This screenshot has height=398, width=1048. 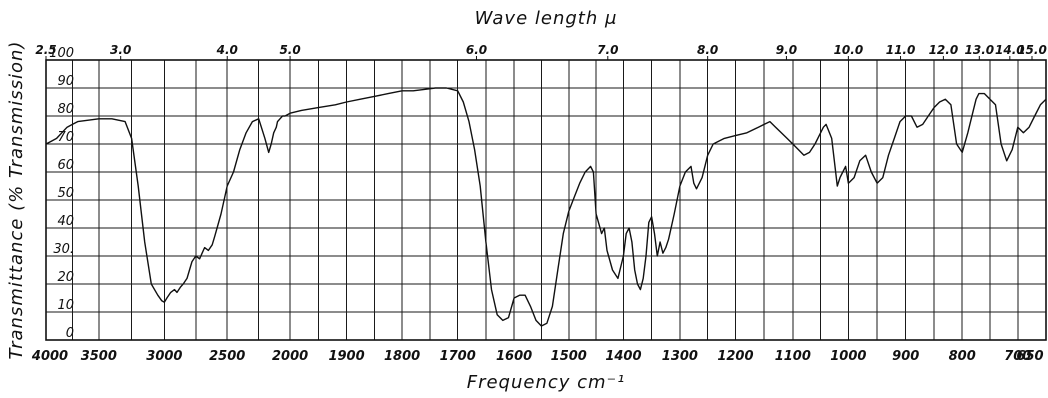 I want to click on transmittance-tick-label: 20, so click(x=65, y=277).